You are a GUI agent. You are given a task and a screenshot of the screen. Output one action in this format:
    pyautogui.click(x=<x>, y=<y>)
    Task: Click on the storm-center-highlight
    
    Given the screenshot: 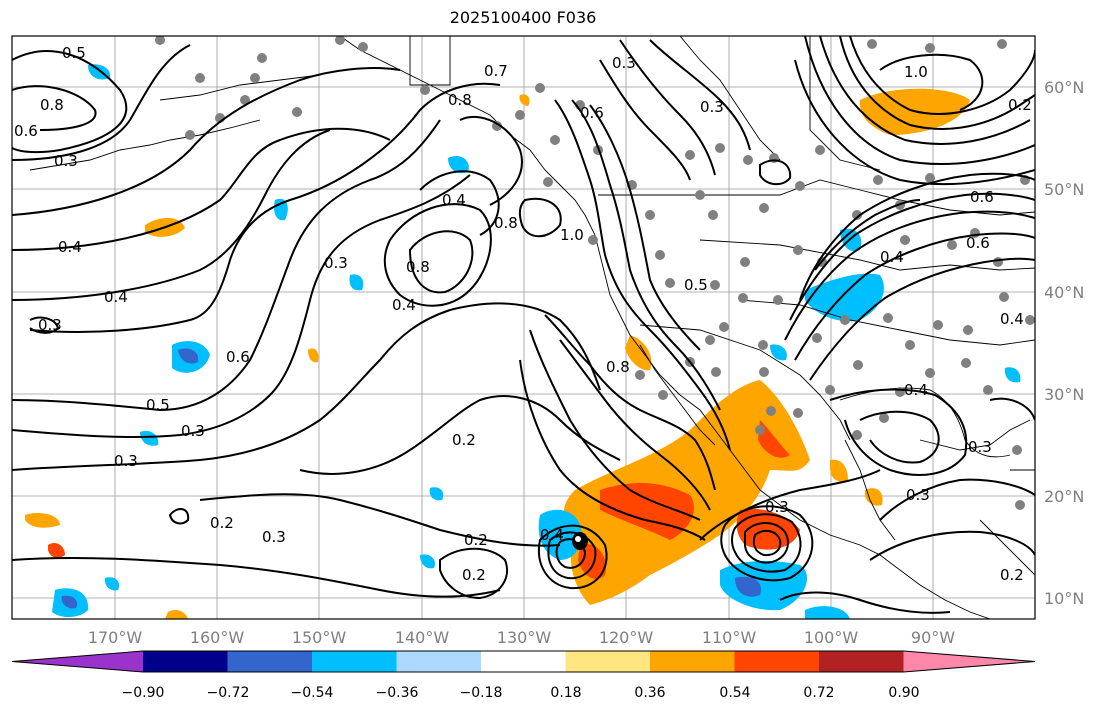 What is the action you would take?
    pyautogui.click(x=578, y=539)
    